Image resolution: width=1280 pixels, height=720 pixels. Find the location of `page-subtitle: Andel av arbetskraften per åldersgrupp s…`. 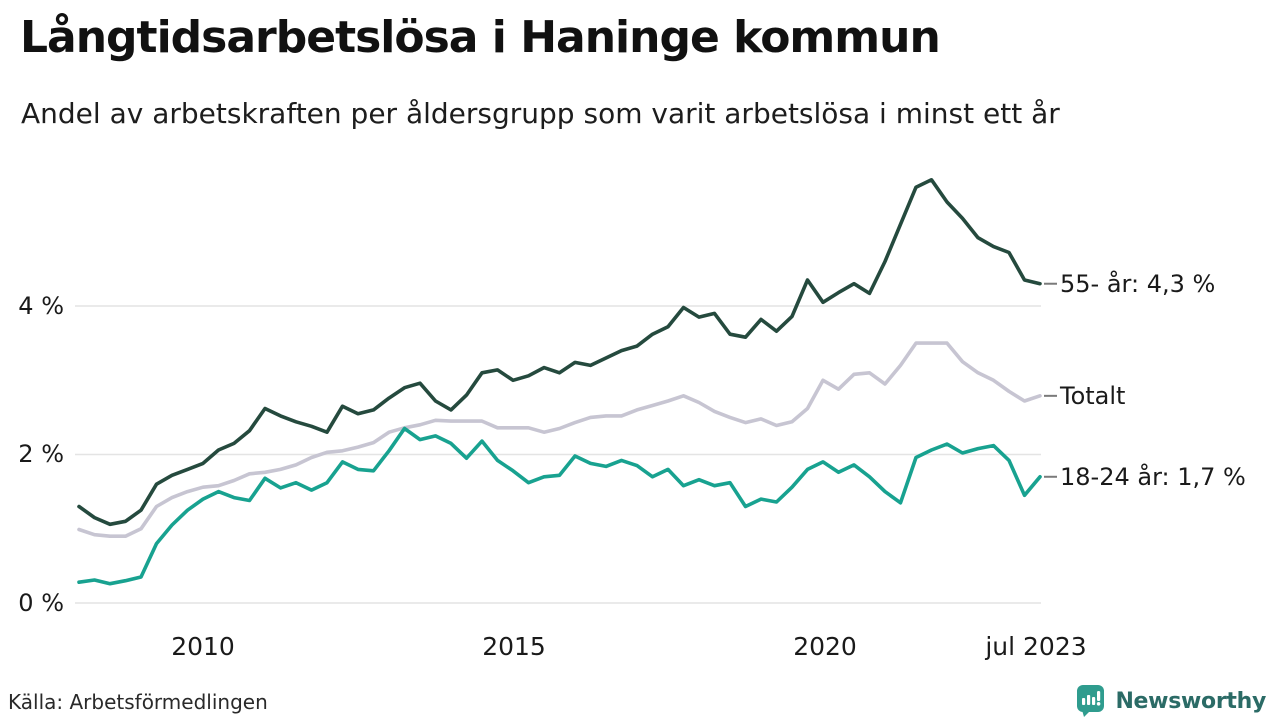

page-subtitle: Andel av arbetskraften per åldersgrupp s… is located at coordinates (540, 113).